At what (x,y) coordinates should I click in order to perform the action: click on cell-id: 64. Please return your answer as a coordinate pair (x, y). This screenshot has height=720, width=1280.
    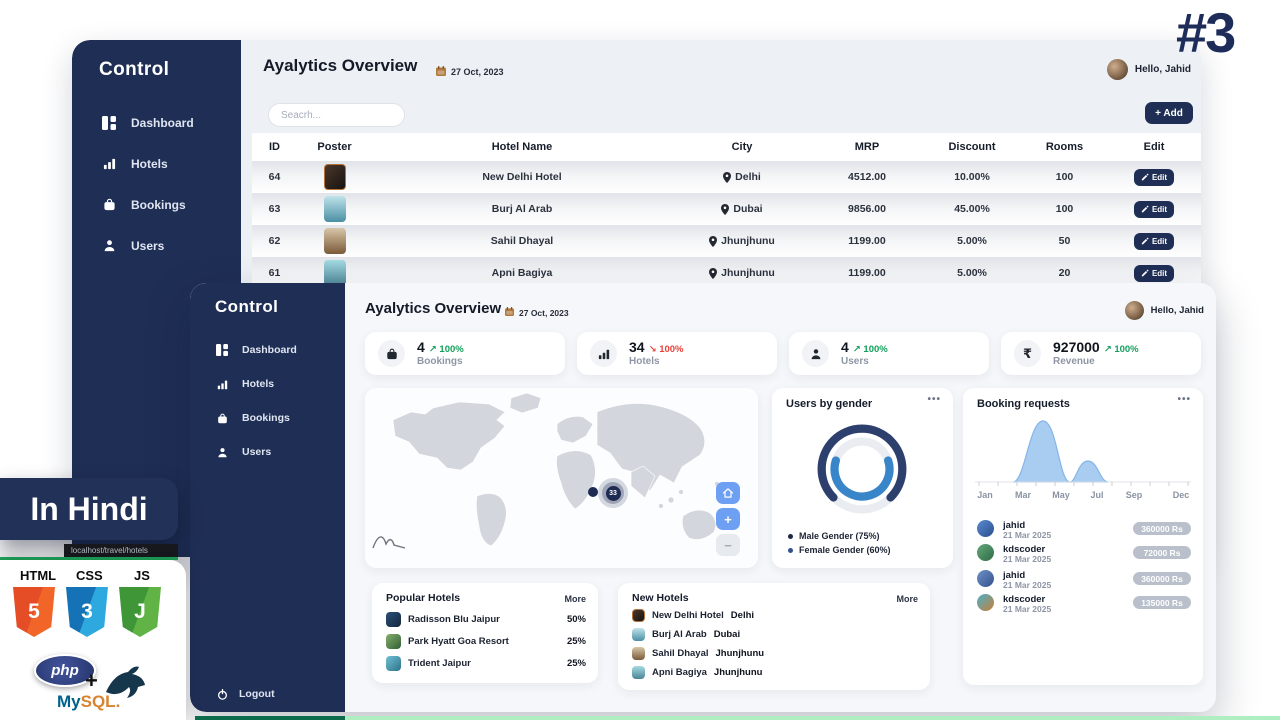
    Looking at the image, I should click on (274, 177).